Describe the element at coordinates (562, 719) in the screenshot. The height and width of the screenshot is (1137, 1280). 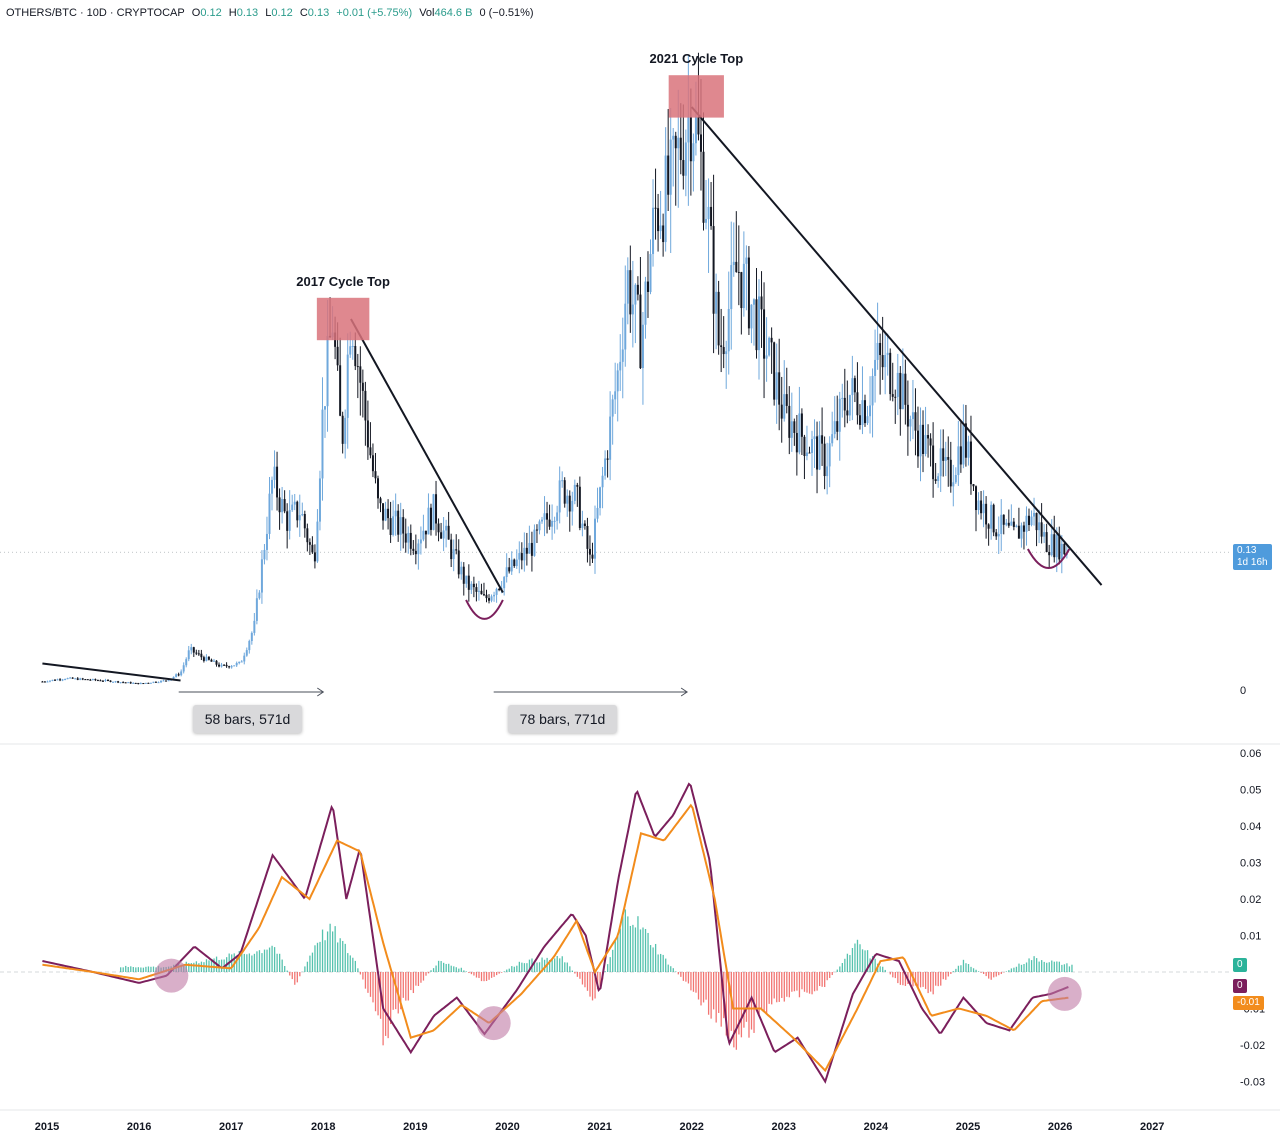
I see `date-range-label-2: 78 bars, 771d` at that location.